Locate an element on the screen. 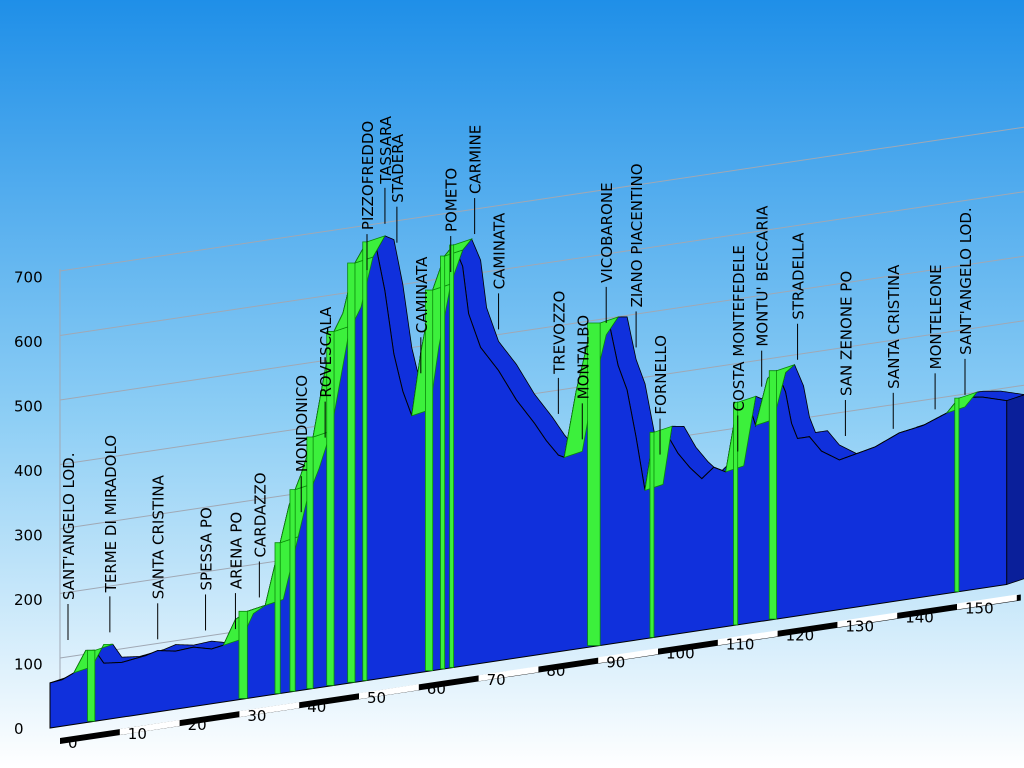  x-tick-label: 130 is located at coordinates (859, 626).